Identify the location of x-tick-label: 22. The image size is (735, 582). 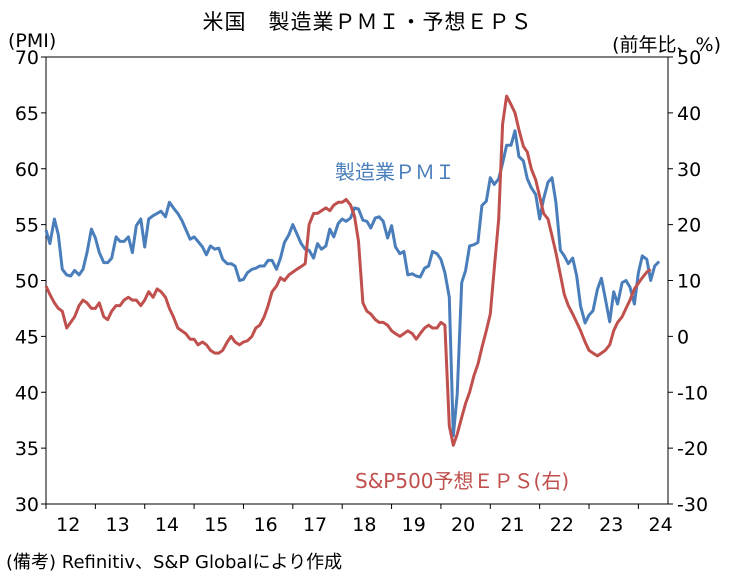
(562, 525).